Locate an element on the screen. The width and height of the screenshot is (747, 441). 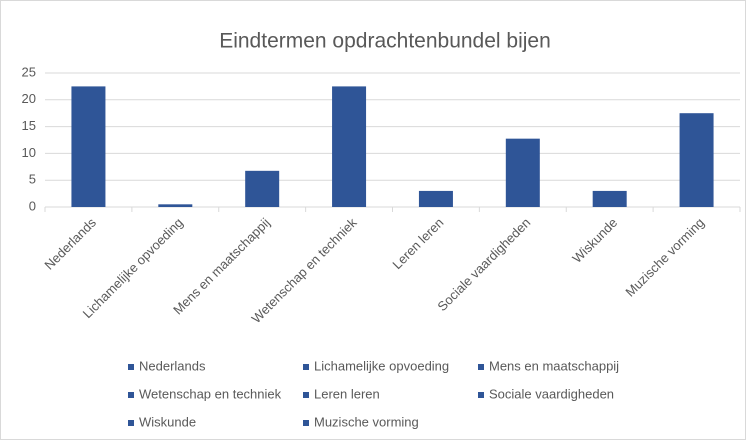
y-tick-label: 5 is located at coordinates (32, 179).